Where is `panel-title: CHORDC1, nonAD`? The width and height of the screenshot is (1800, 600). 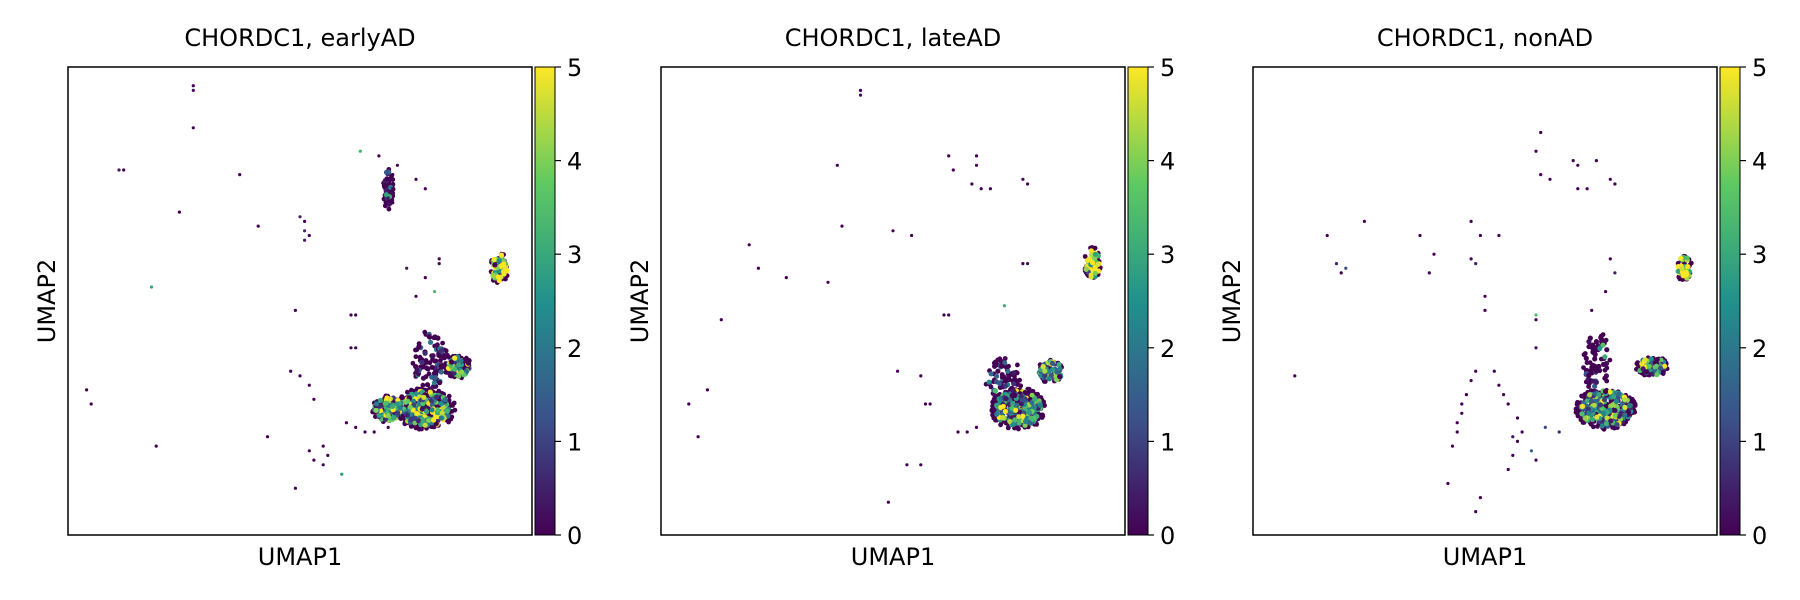
panel-title: CHORDC1, nonAD is located at coordinates (1485, 38).